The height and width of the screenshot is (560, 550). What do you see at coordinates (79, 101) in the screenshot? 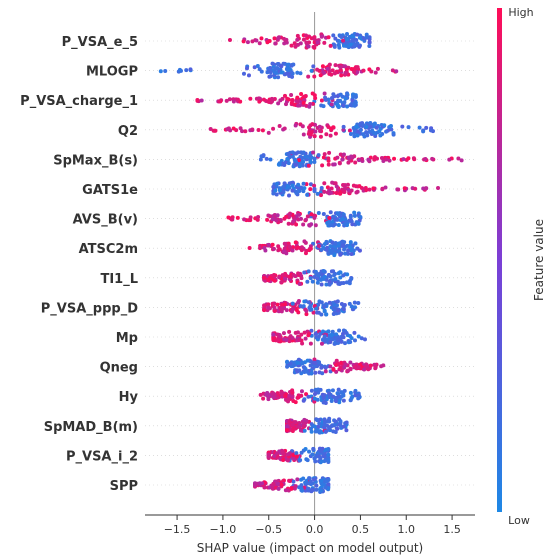
I see `feature-label: P_VSA_charge_1` at bounding box center [79, 101].